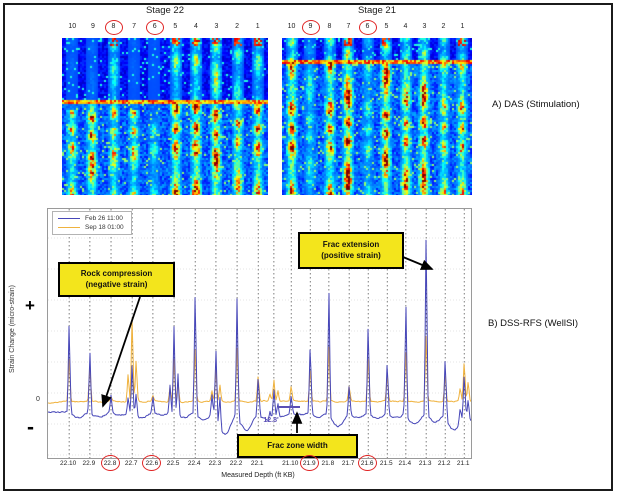  Describe the element at coordinates (533, 323) in the screenshot. I see `panel-b-label: B) DSS-RFS (WellSI)` at that location.